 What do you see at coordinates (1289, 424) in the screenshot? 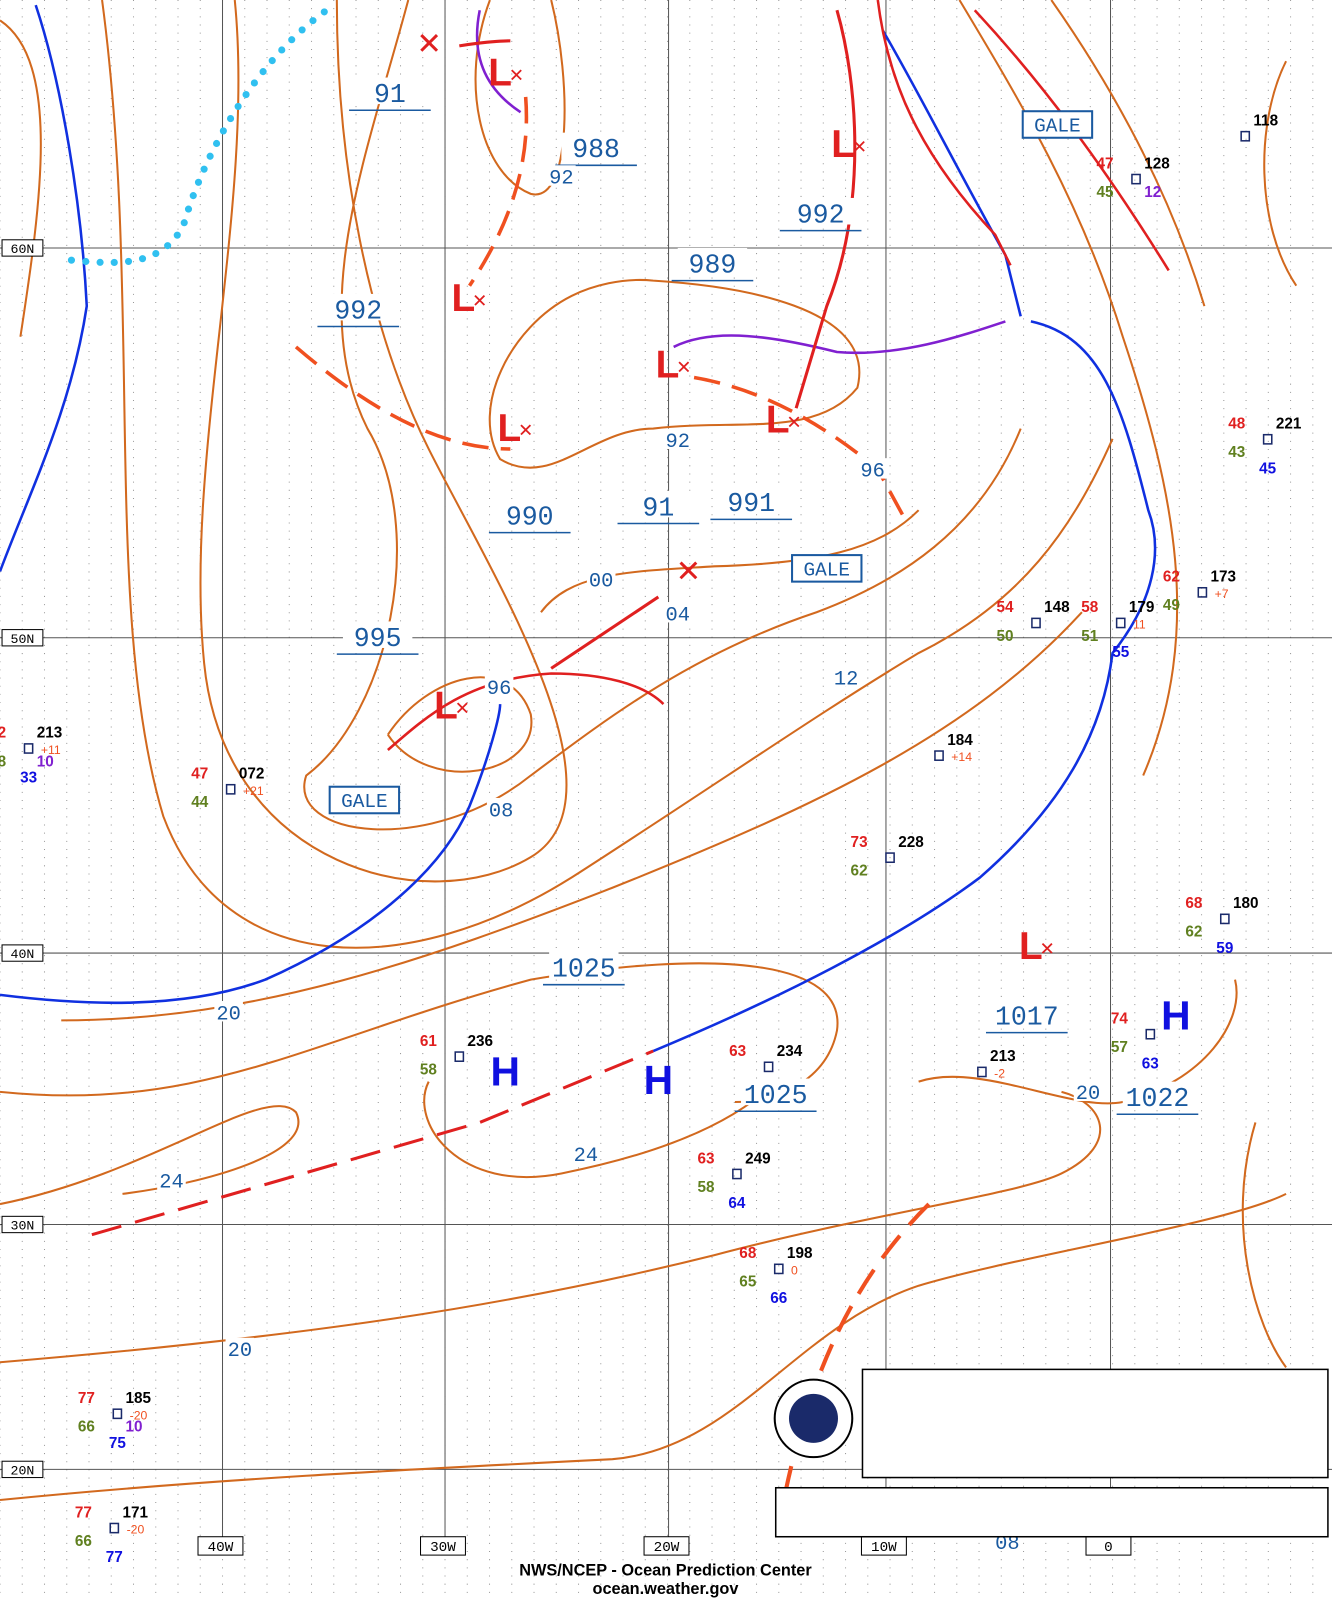
I see `station-pressure: 221` at bounding box center [1289, 424].